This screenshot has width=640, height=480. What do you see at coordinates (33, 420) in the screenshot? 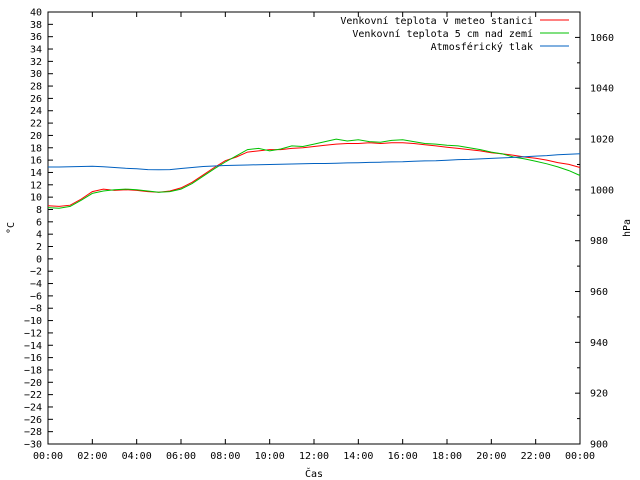
I see `y-left-tick-label: −26` at bounding box center [33, 420].